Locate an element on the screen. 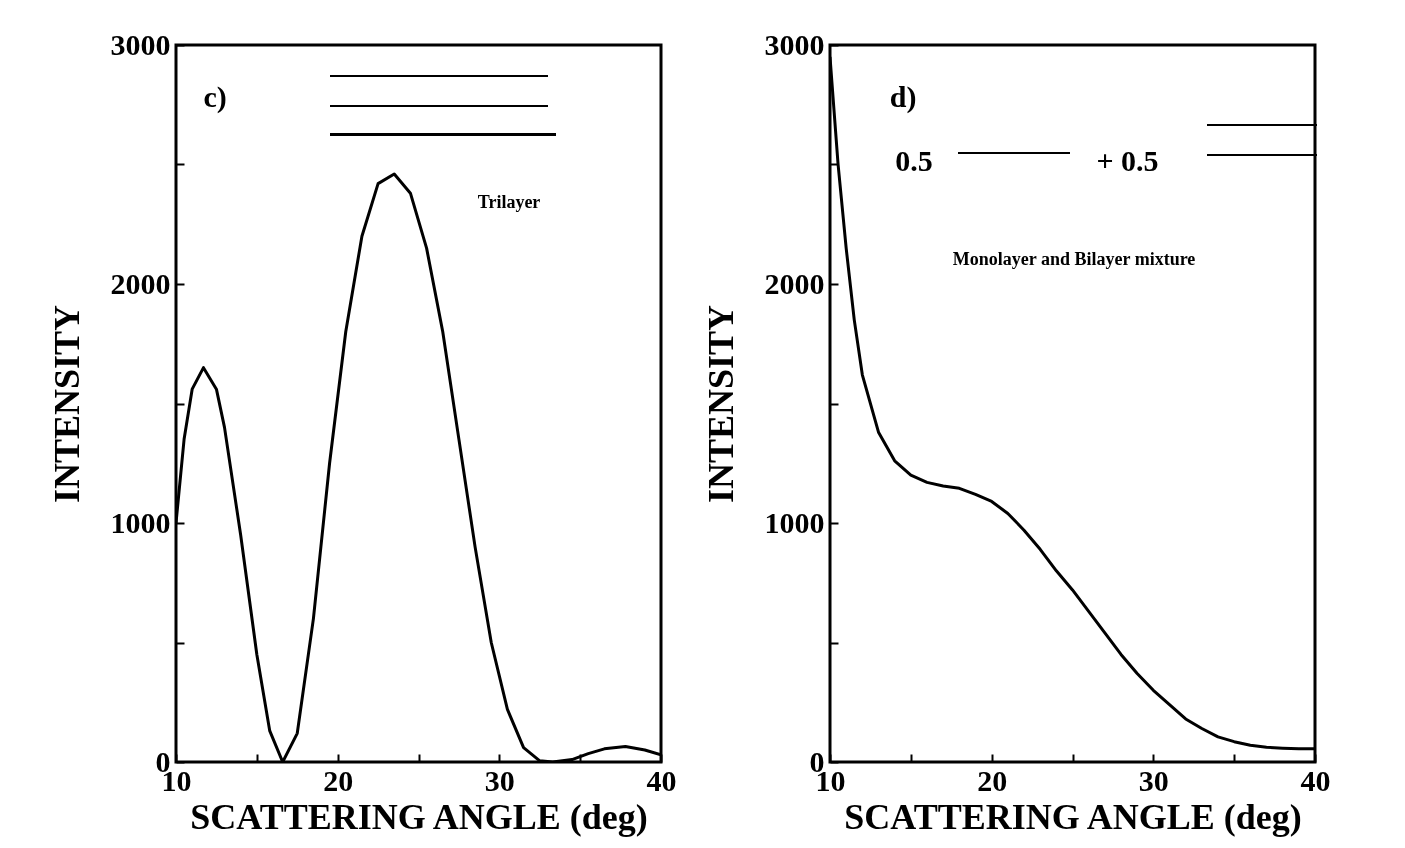 The image size is (1405, 848). annotation: + 0.5 is located at coordinates (1127, 161).